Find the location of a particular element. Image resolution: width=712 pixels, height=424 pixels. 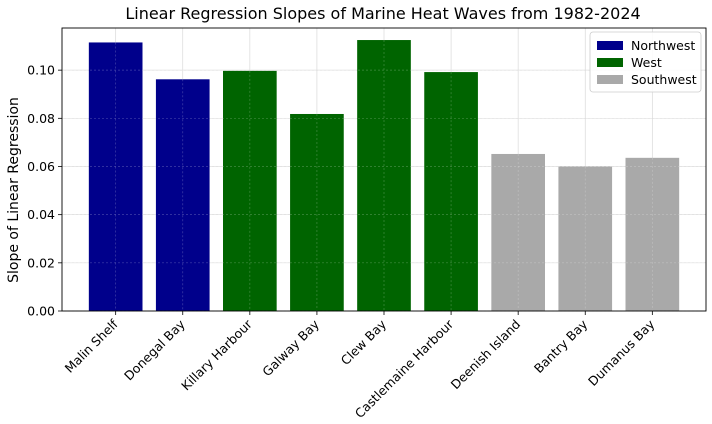

x-tick-label: Bantry Bay is located at coordinates (561, 346).